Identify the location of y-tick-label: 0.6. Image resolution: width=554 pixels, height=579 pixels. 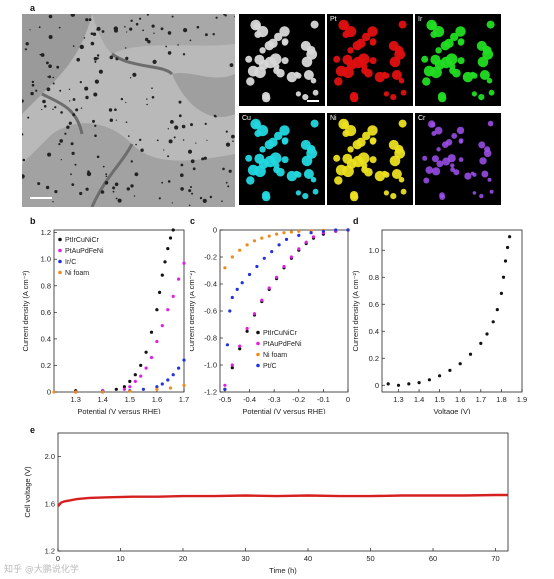
(374, 304).